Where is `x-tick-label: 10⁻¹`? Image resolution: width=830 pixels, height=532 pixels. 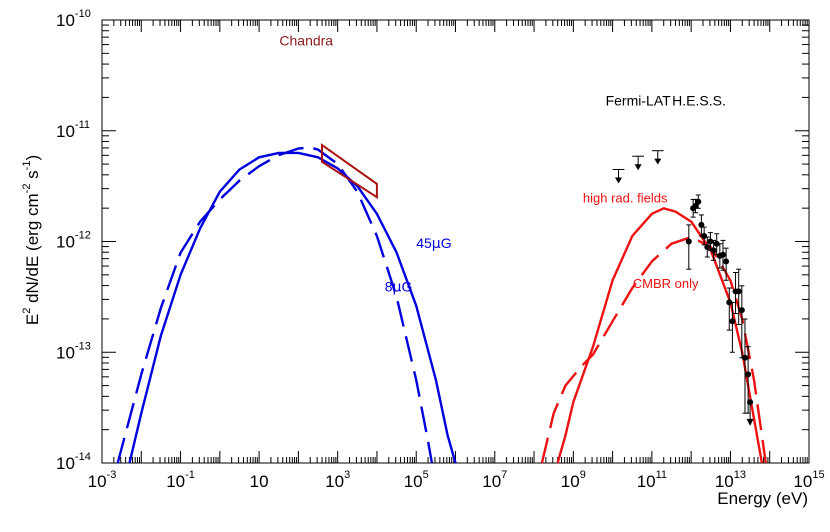 x-tick-label: 10⁻¹ is located at coordinates (180, 480).